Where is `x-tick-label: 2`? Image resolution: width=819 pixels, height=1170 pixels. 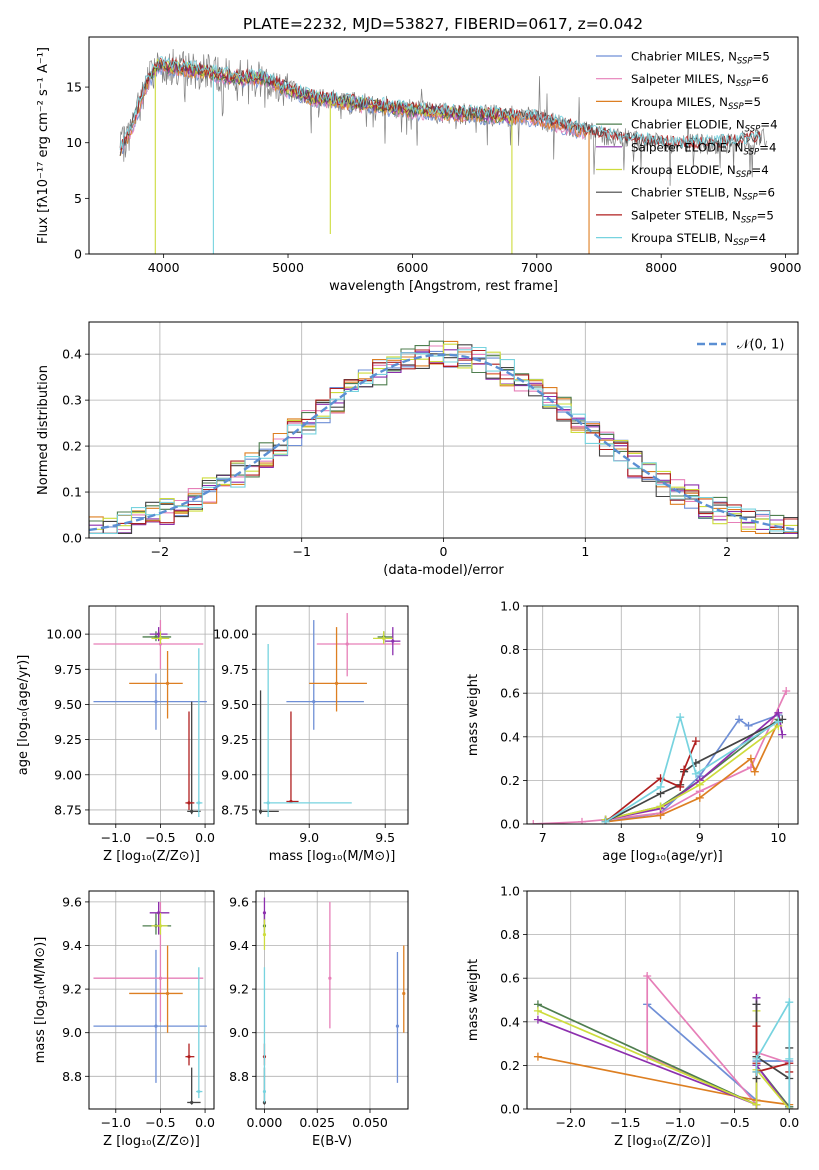 x-tick-label: 2 is located at coordinates (727, 551).